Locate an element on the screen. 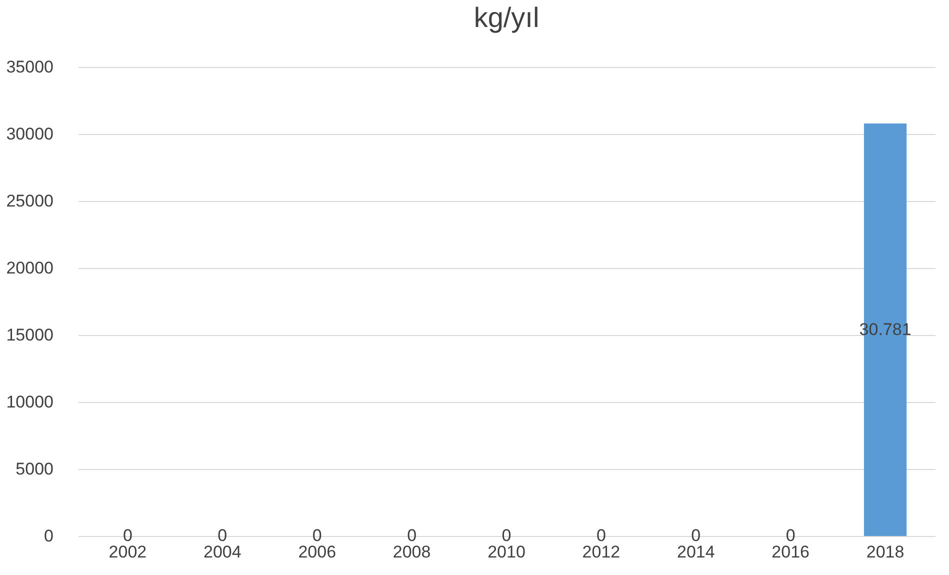  chart-title: kg/yıl is located at coordinates (507, 17).